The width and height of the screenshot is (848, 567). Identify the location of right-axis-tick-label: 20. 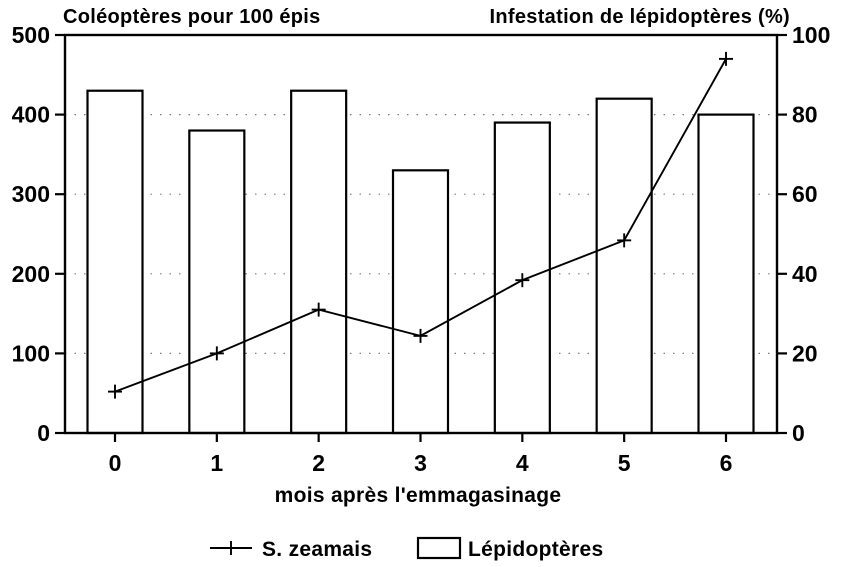
(805, 353).